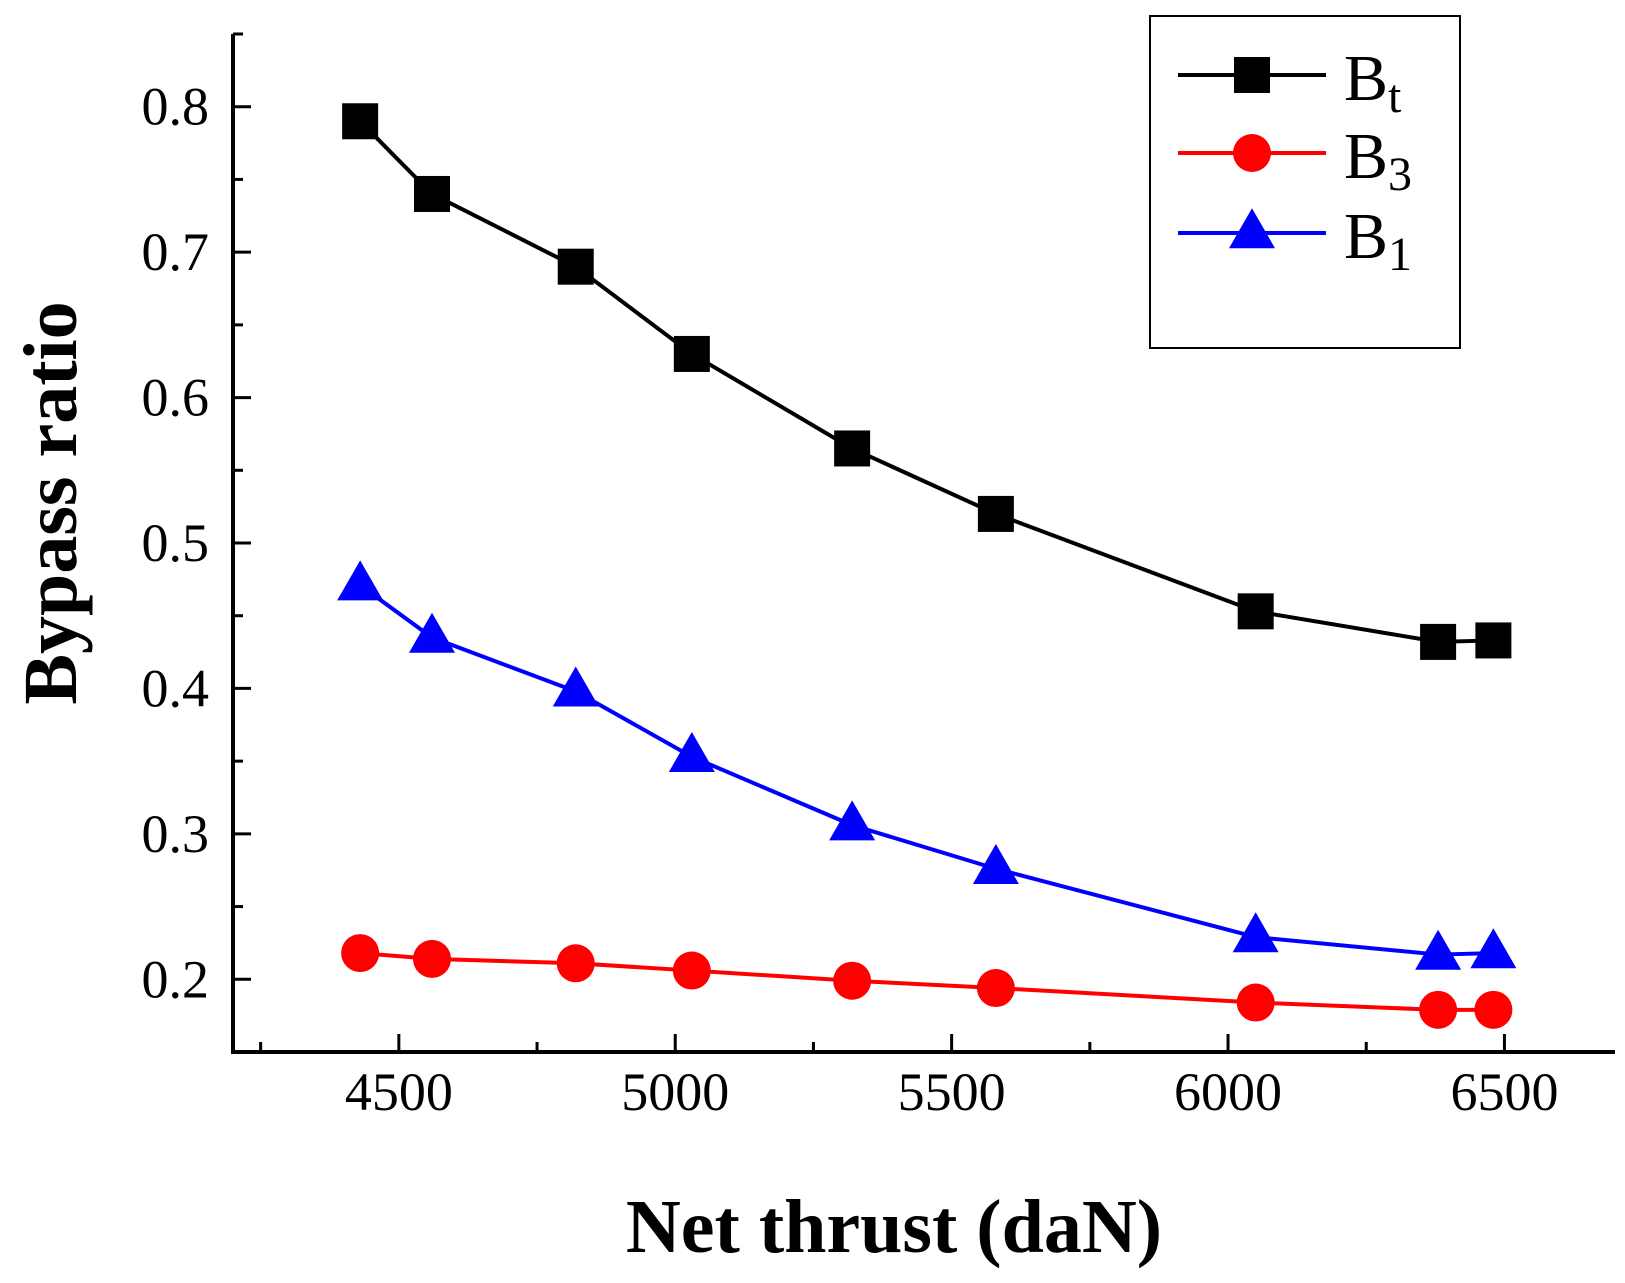  What do you see at coordinates (176, 834) in the screenshot?
I see `y-tick-label: 0.3` at bounding box center [176, 834].